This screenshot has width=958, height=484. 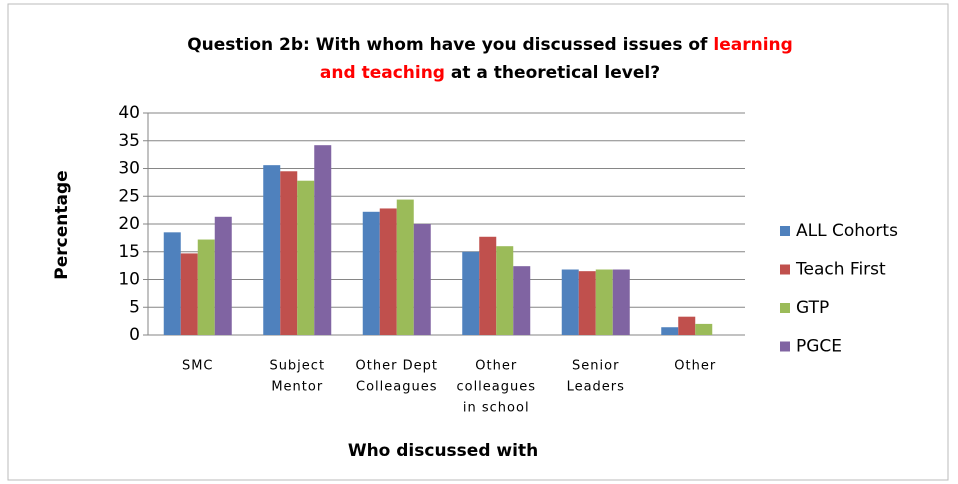 I want to click on legend-label: Teach First, so click(x=840, y=270).